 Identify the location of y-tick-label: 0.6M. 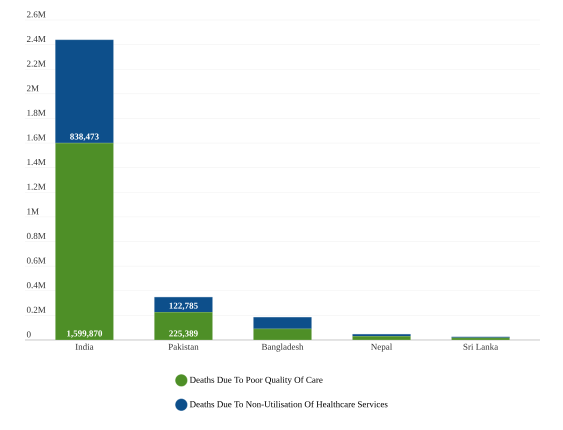
(36, 260).